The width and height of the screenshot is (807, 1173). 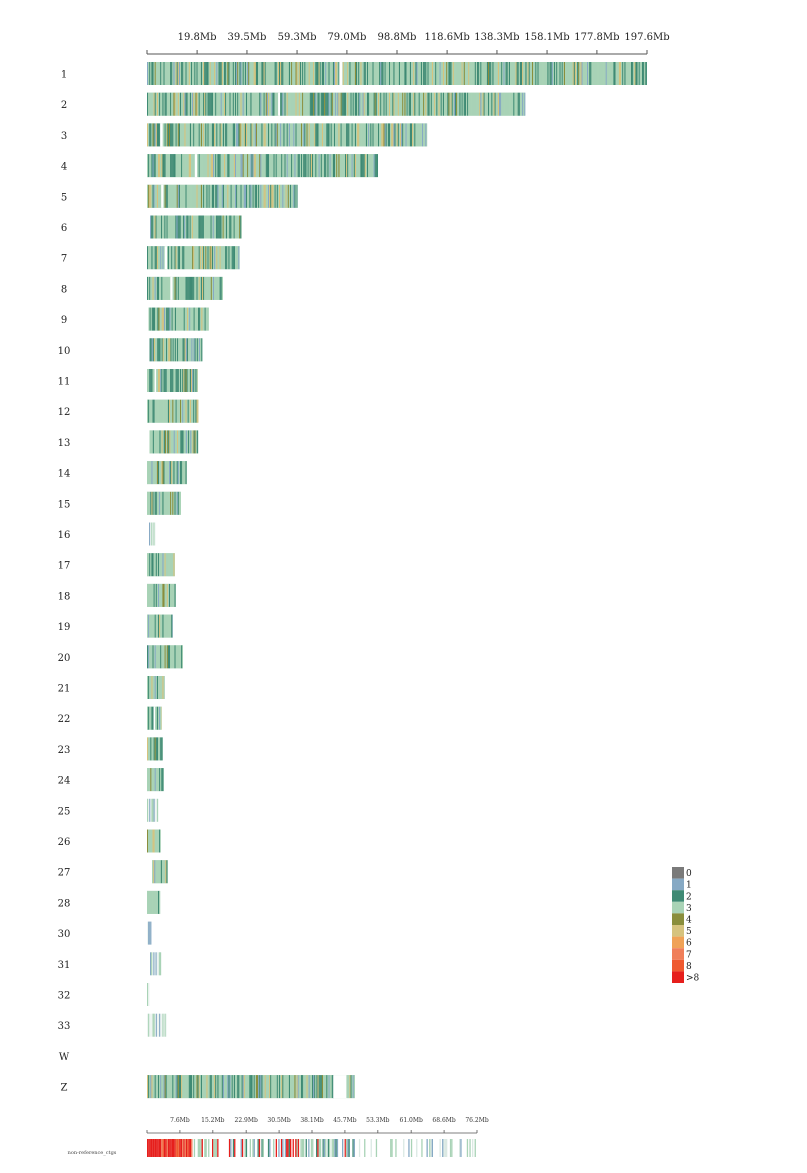 What do you see at coordinates (115, 626) in the screenshot?
I see `chromosome-row: 19` at bounding box center [115, 626].